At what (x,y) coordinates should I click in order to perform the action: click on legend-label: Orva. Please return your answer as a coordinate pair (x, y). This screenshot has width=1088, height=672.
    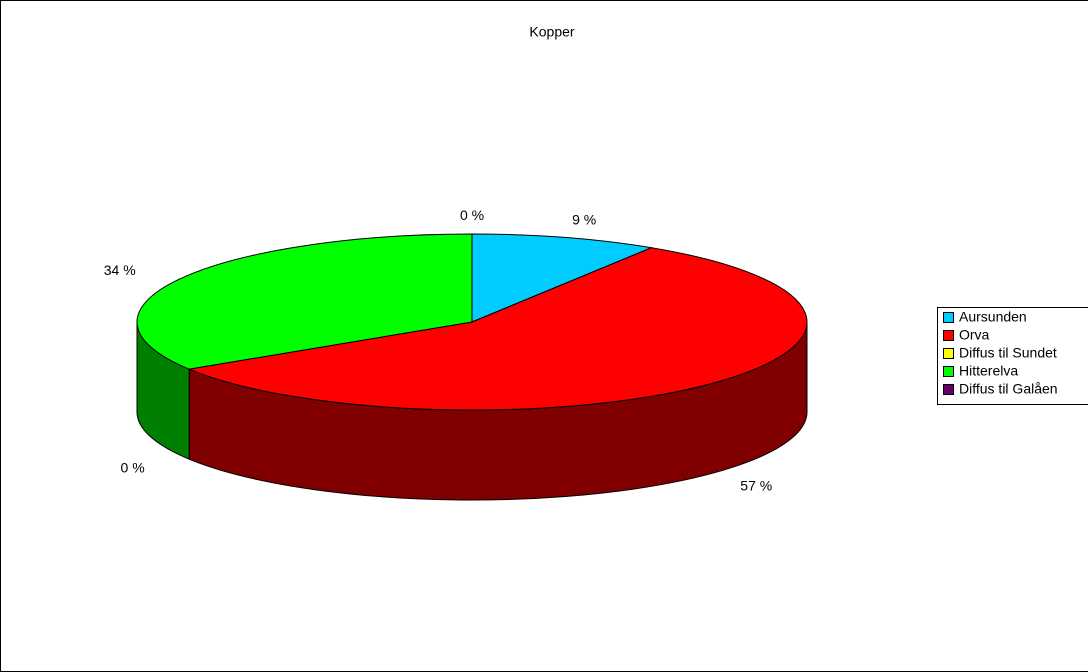
    Looking at the image, I should click on (974, 335).